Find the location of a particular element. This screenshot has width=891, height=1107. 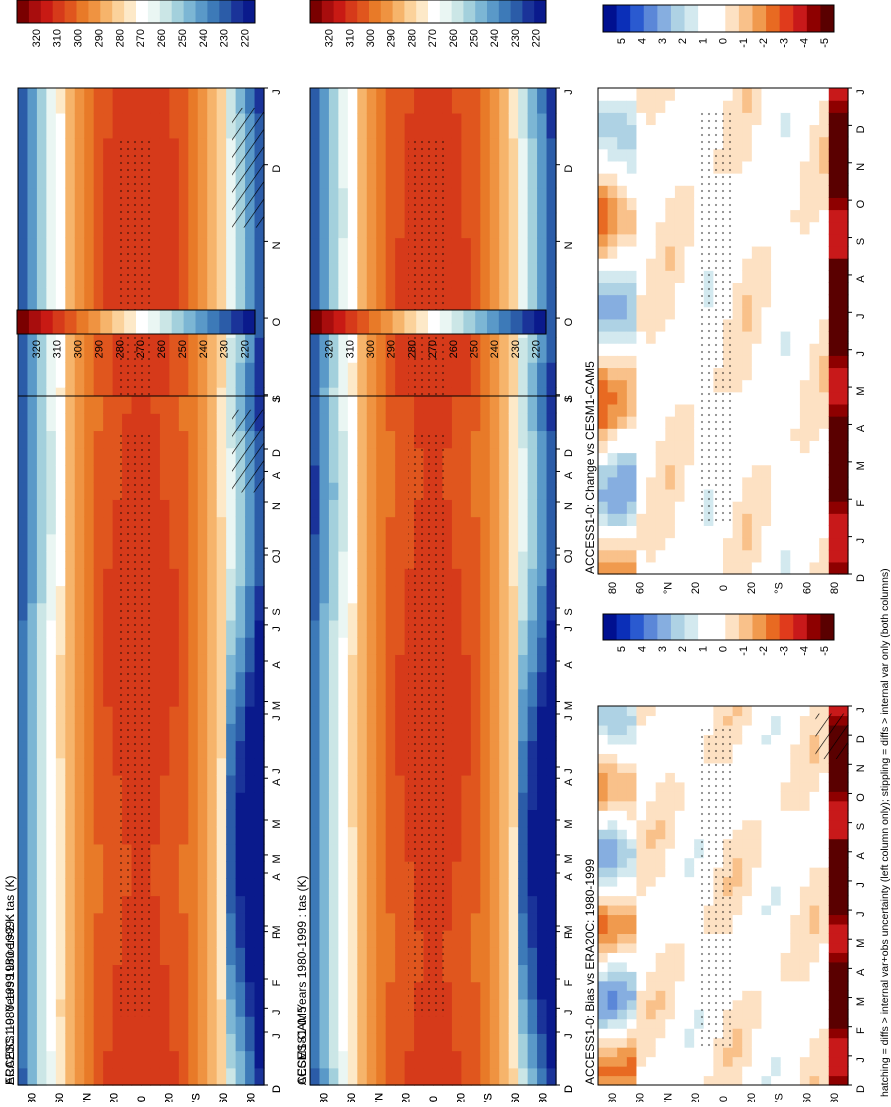

colorbar-label: 320 is located at coordinates (37, 349).